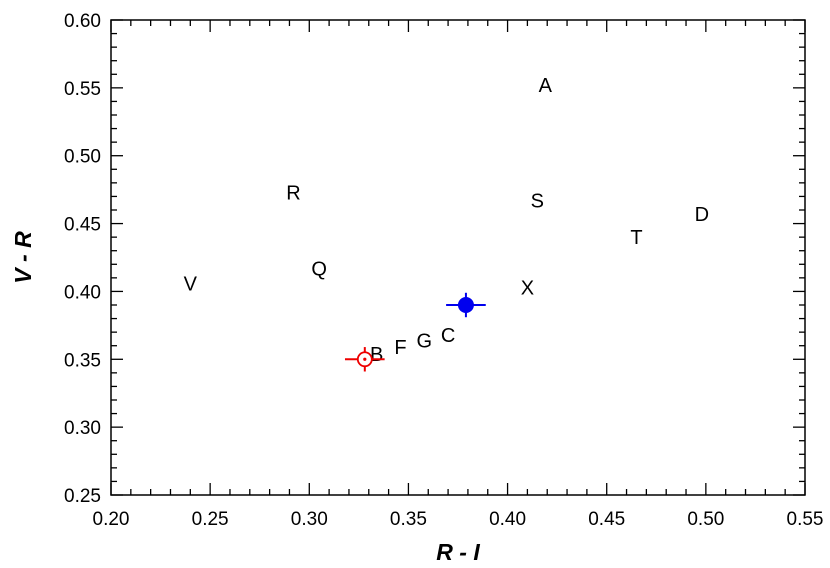  Describe the element at coordinates (82, 89) in the screenshot. I see `y-tick-label: 0.55` at that location.